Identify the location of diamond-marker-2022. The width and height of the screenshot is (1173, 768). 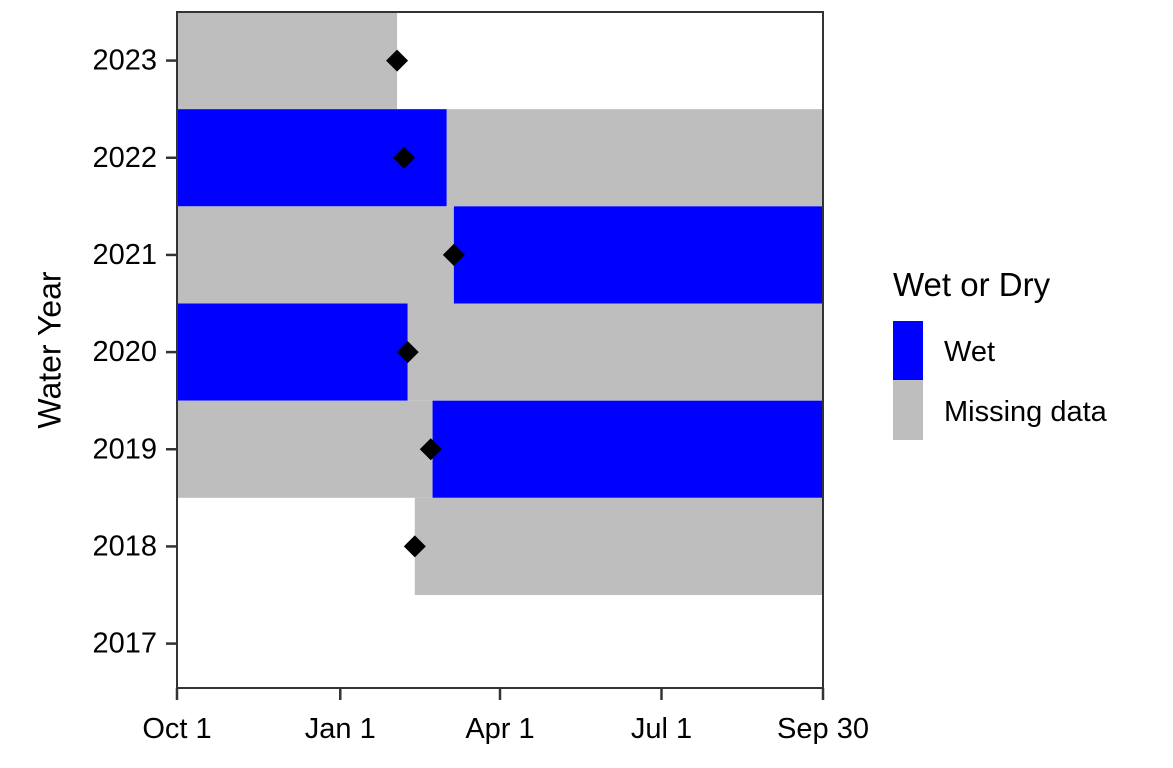
(404, 157).